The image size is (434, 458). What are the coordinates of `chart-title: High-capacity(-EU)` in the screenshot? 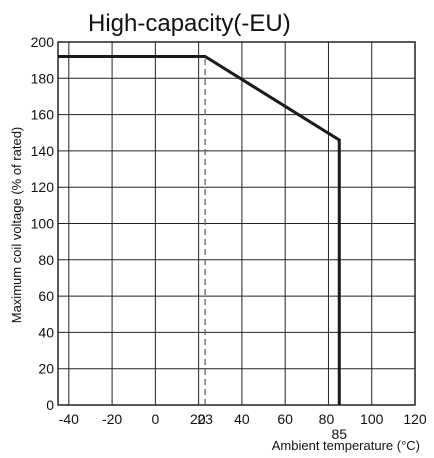 It's located at (189, 23).